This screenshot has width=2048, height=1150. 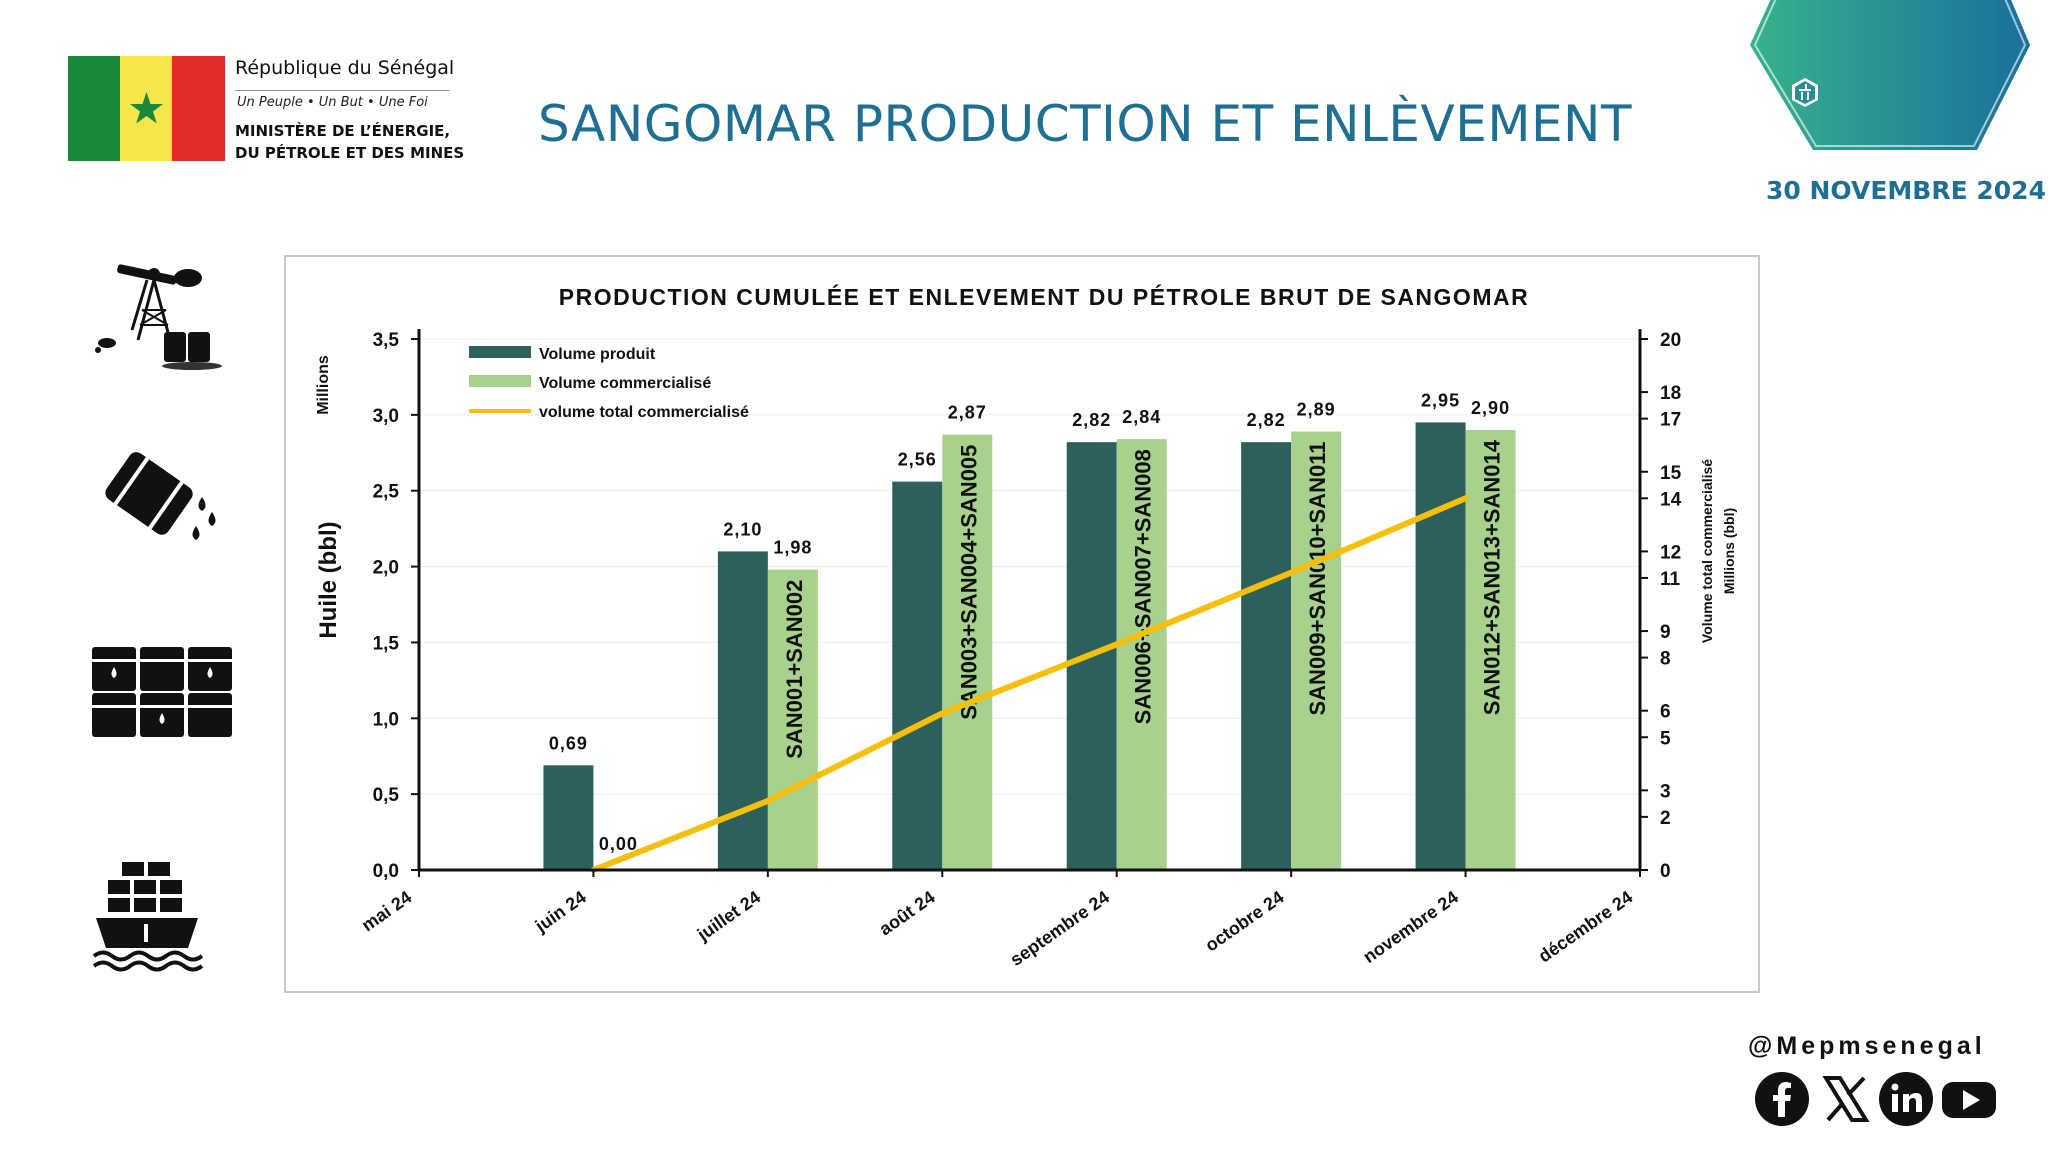 I want to click on y-axis-label: Huile (bbl), so click(x=328, y=579).